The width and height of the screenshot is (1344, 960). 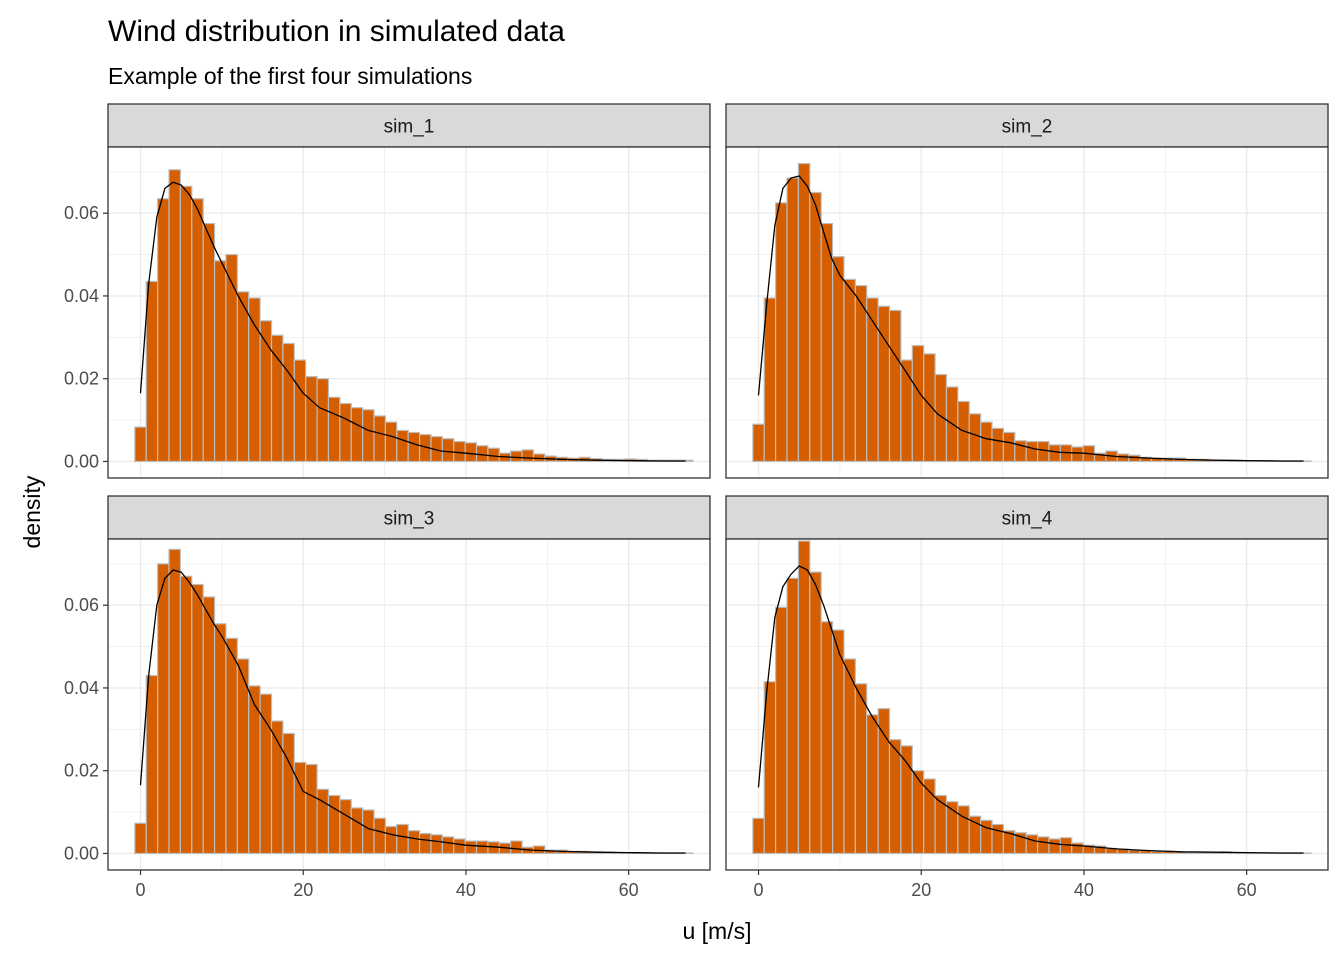 I want to click on x-tick-label: 60, so click(x=1247, y=890).